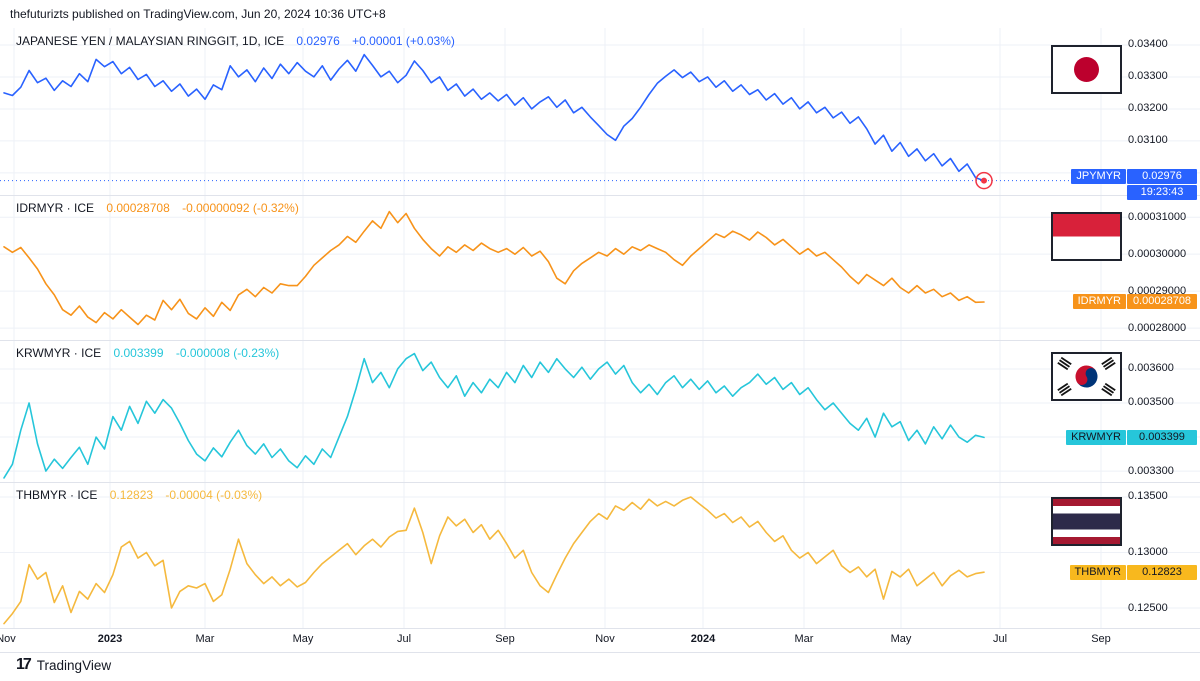 The height and width of the screenshot is (681, 1200). What do you see at coordinates (57, 495) in the screenshot?
I see `symbol-description: THBMYR · ICE` at bounding box center [57, 495].